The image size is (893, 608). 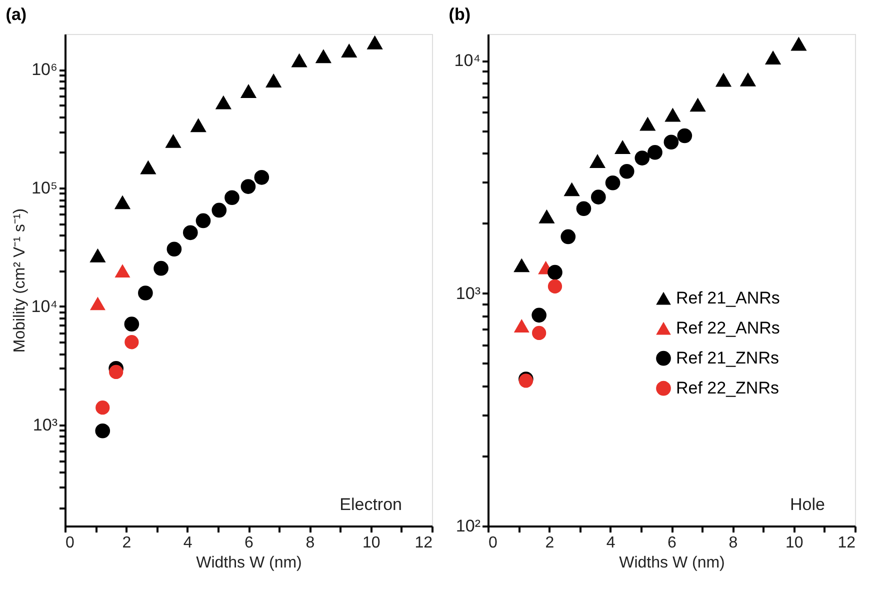 What do you see at coordinates (16, 14) in the screenshot?
I see `chart-title: (a)` at bounding box center [16, 14].